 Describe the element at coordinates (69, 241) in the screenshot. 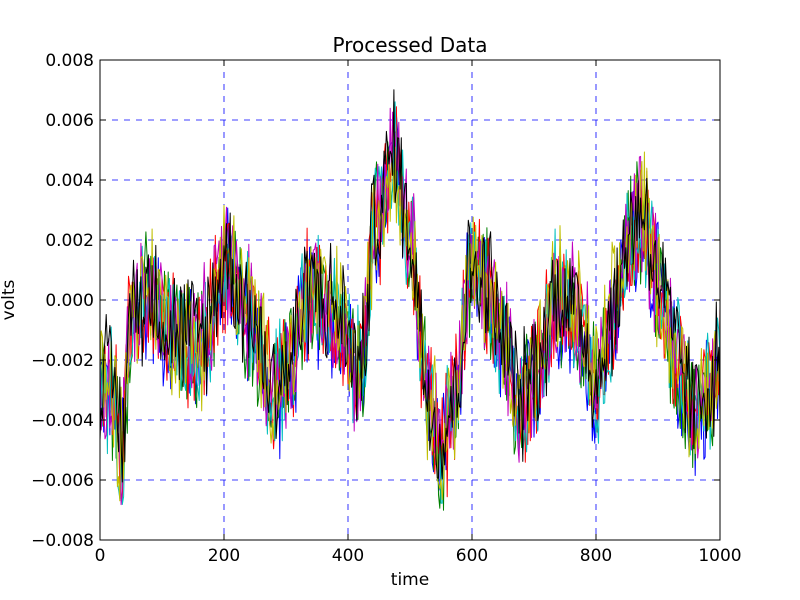

I see `y-tick-label: 0.002` at that location.